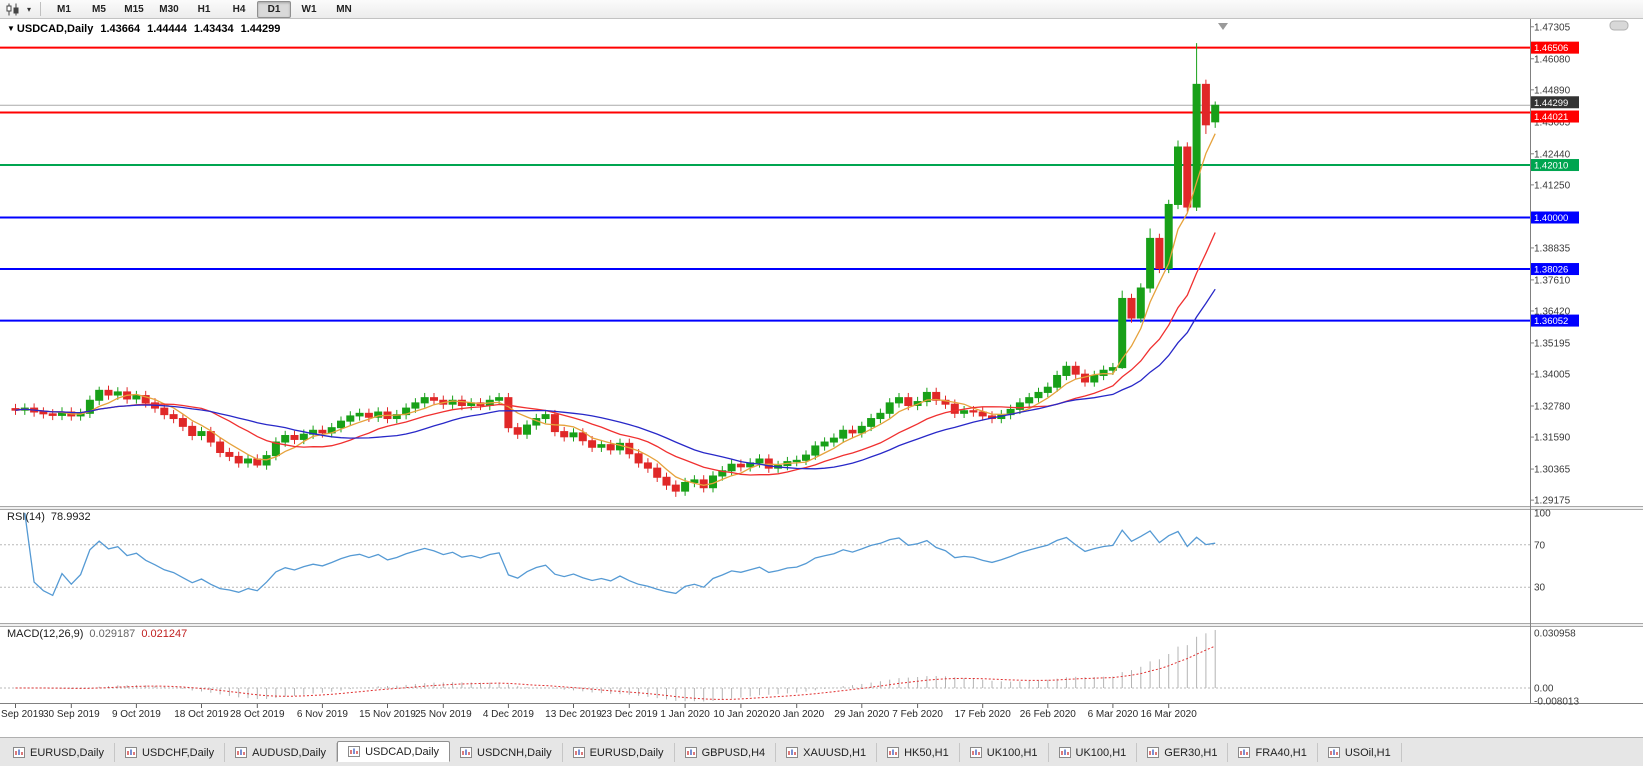 This screenshot has height=766, width=1643. Describe the element at coordinates (1551, 166) in the screenshot. I see `price-level-badge-label: 1.42010` at that location.